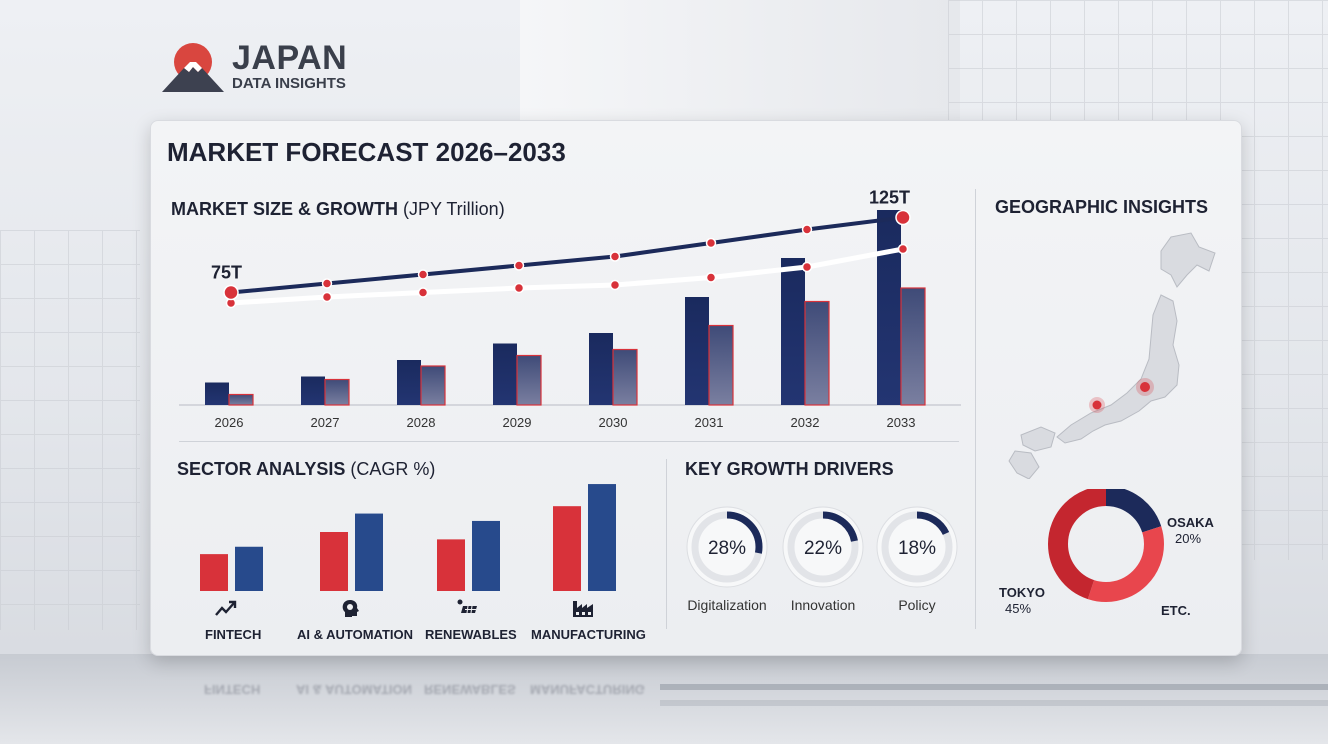 The image size is (1328, 744). I want to click on logo: JAPAN DATA INSIGHTS, so click(254, 67).